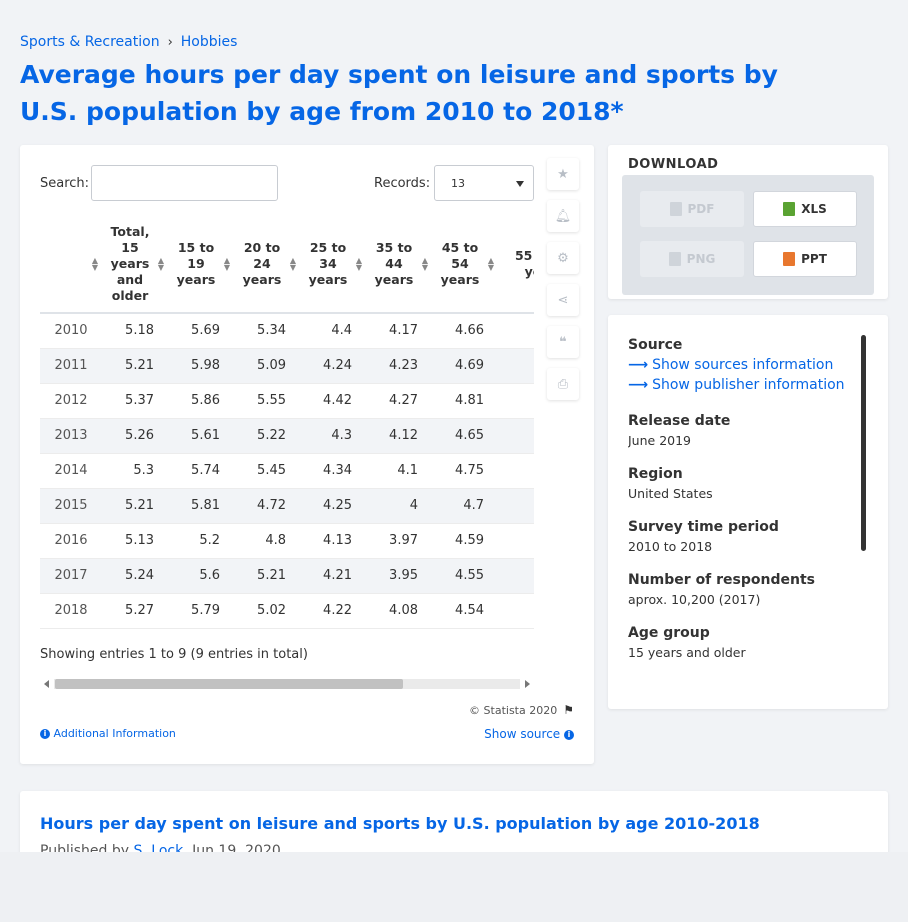 The height and width of the screenshot is (922, 908). What do you see at coordinates (201, 436) in the screenshot?
I see `table-cell: 5.61` at bounding box center [201, 436].